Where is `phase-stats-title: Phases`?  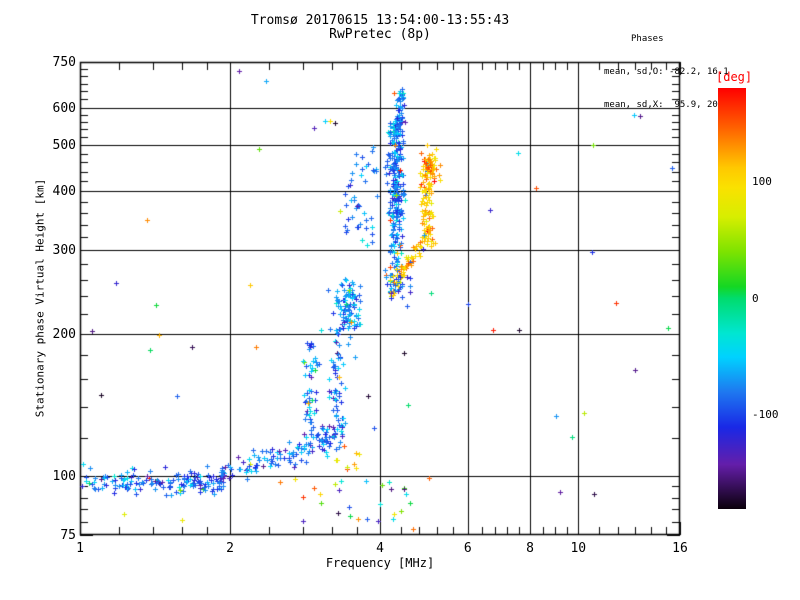 phase-stats-title: Phases is located at coordinates (647, 39).